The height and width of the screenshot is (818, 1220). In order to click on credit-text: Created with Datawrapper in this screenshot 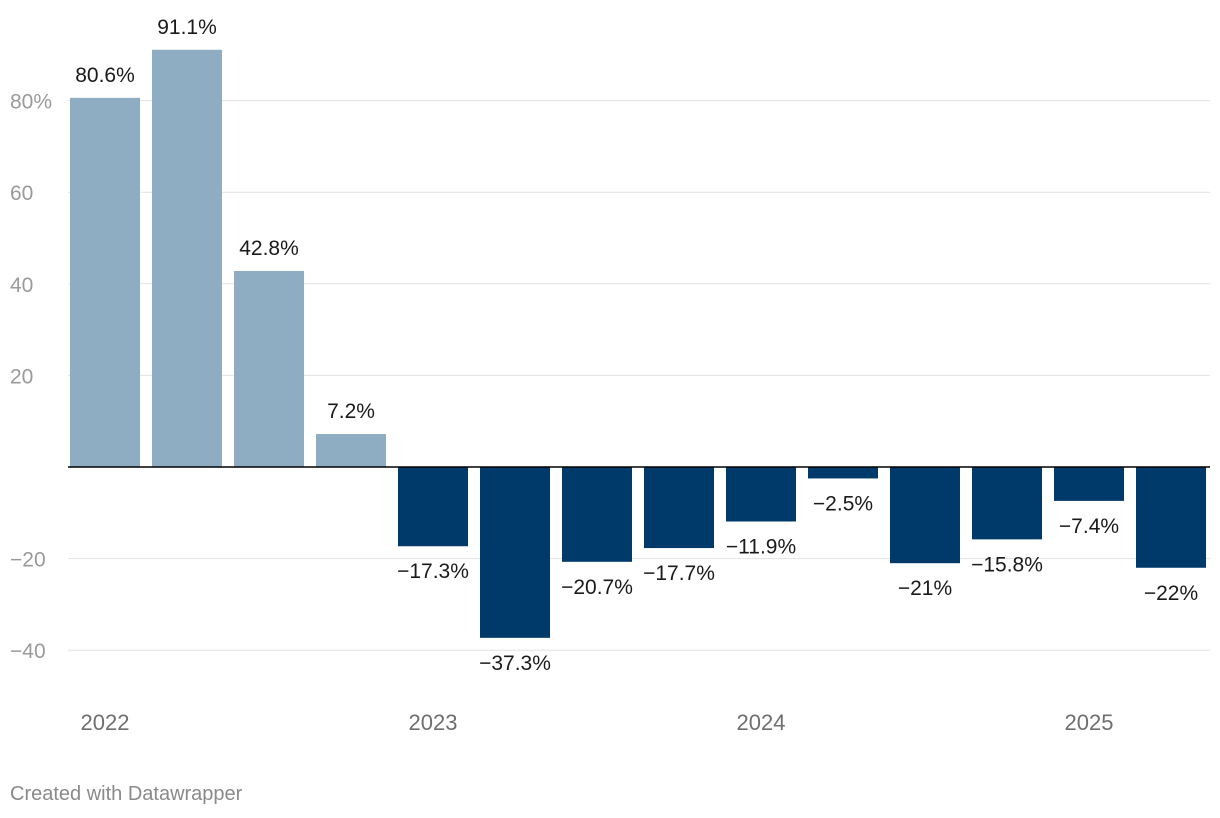, I will do `click(126, 794)`.